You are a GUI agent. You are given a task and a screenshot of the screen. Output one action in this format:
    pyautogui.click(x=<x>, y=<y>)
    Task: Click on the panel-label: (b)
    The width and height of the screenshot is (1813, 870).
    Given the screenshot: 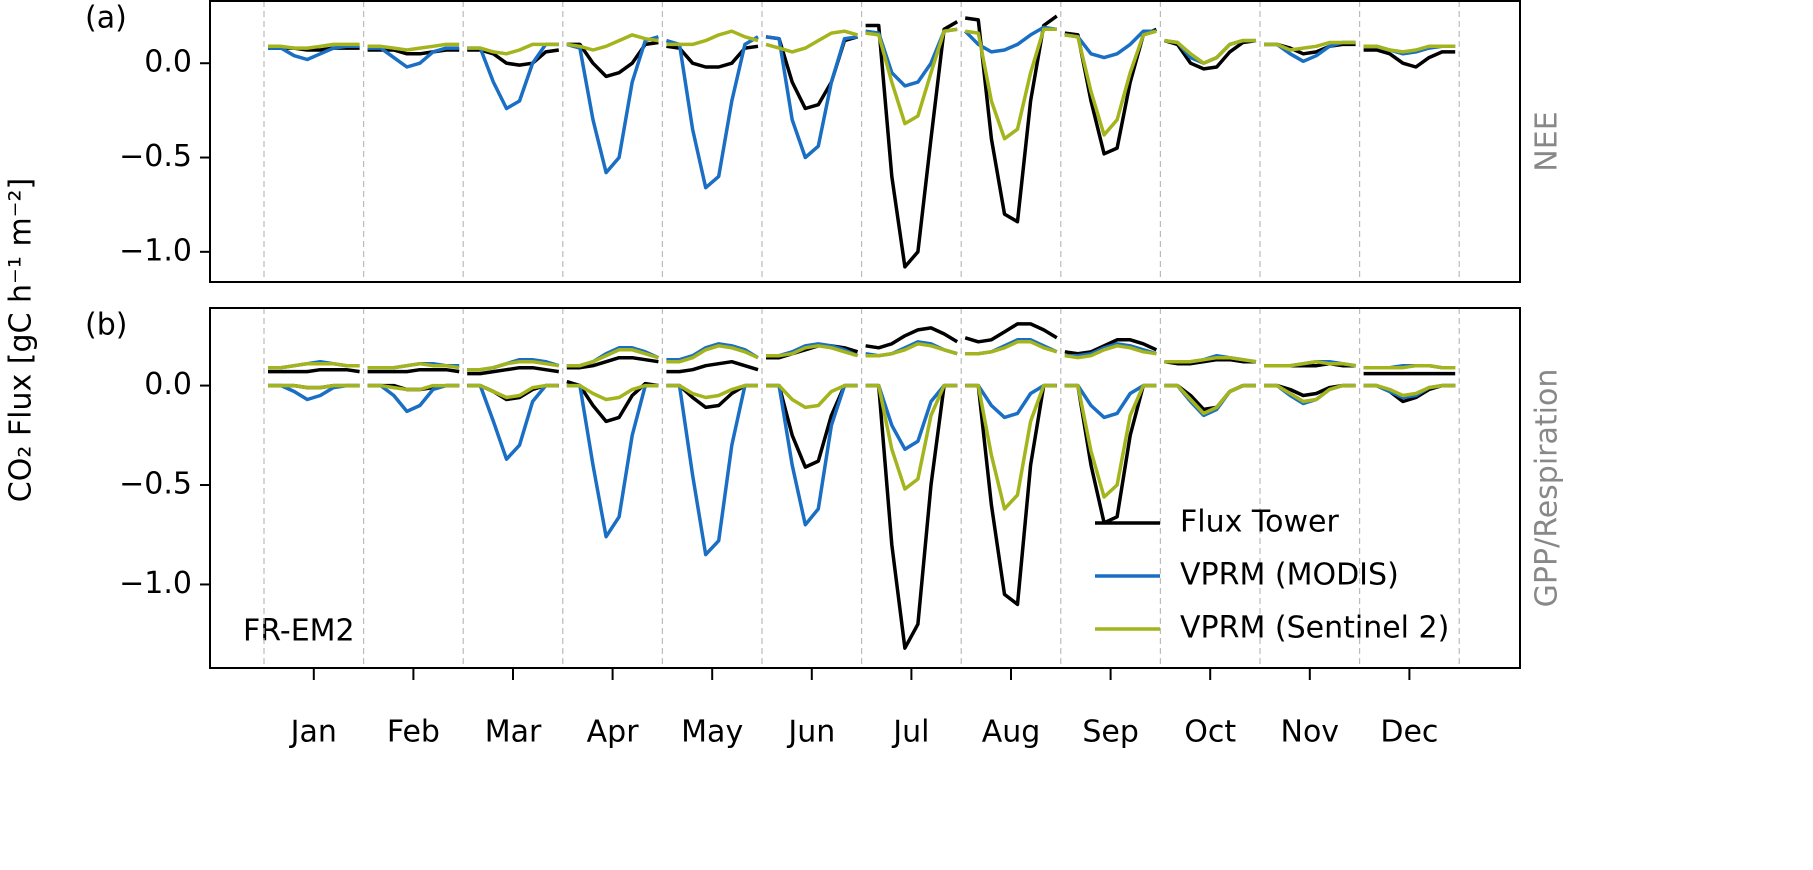 What is the action you would take?
    pyautogui.click(x=106, y=325)
    